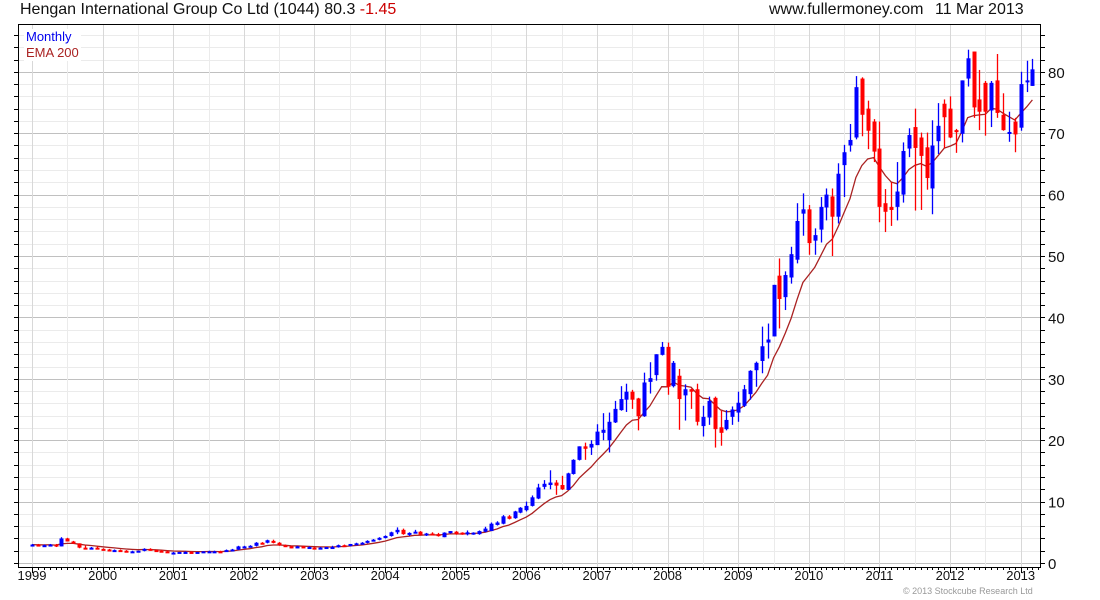 The image size is (1100, 600). What do you see at coordinates (1056, 380) in the screenshot?
I see `y-tick-label: 30` at bounding box center [1056, 380].